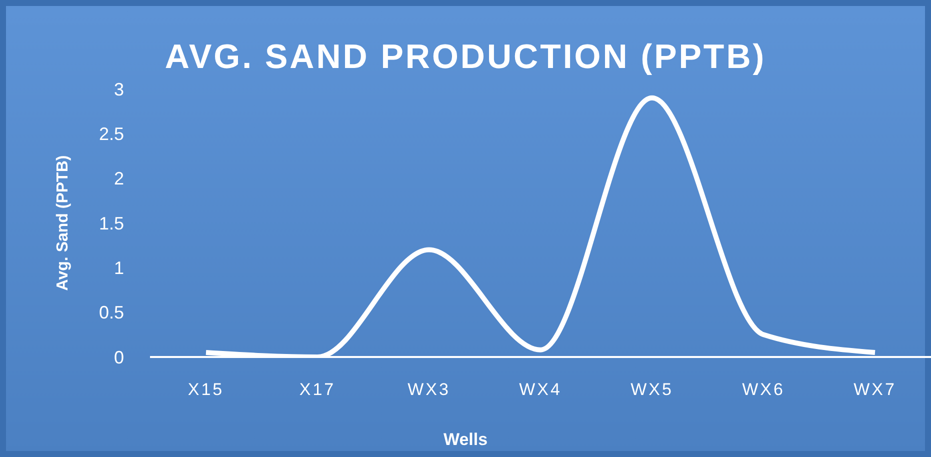 This screenshot has width=931, height=457. Describe the element at coordinates (317, 390) in the screenshot. I see `x-tick-label: X17` at that location.